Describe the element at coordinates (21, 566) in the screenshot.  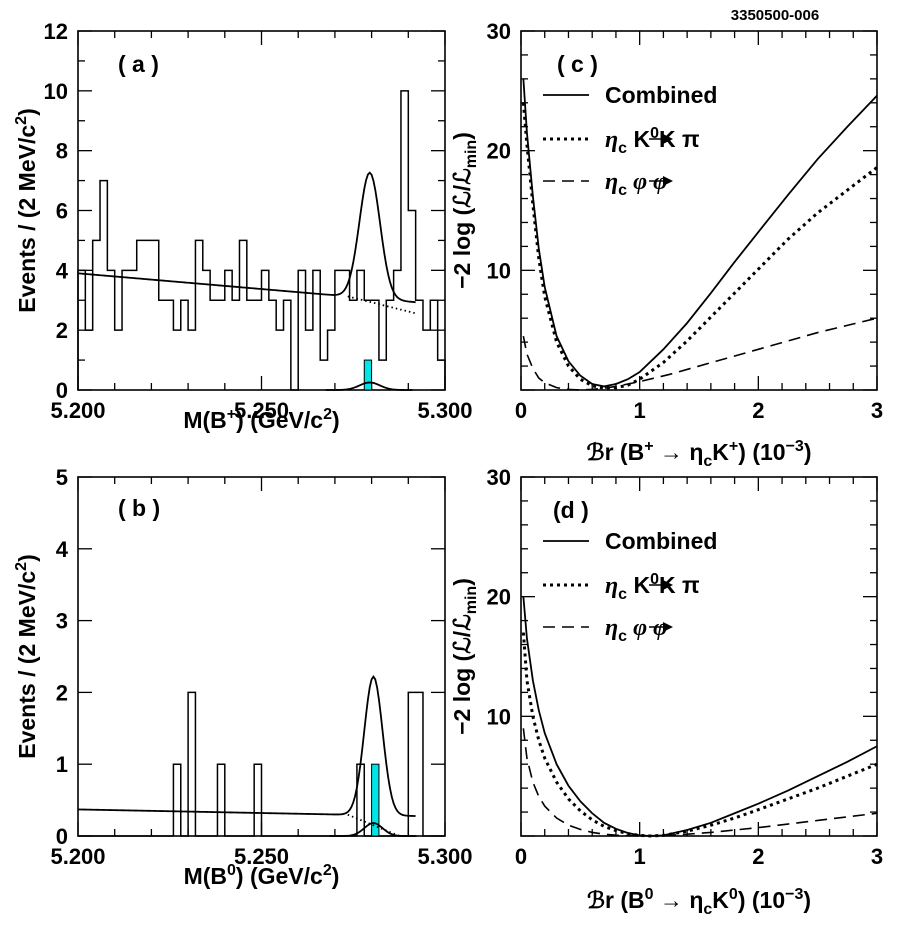
I see `y-axis-label-part: 2` at that location.